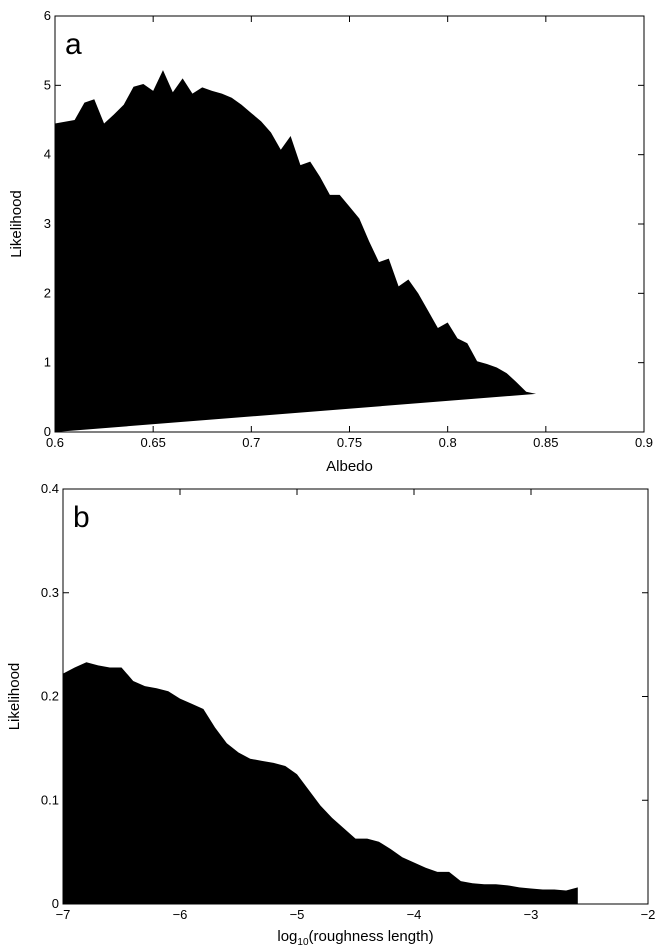  Describe the element at coordinates (287, 936) in the screenshot. I see `x-axis-label-log: log` at that location.